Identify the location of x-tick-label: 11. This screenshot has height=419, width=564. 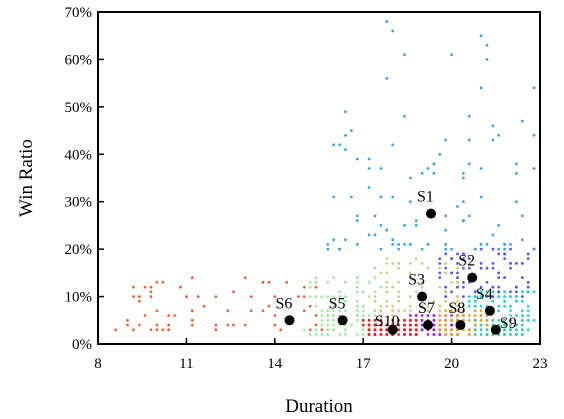
(186, 364).